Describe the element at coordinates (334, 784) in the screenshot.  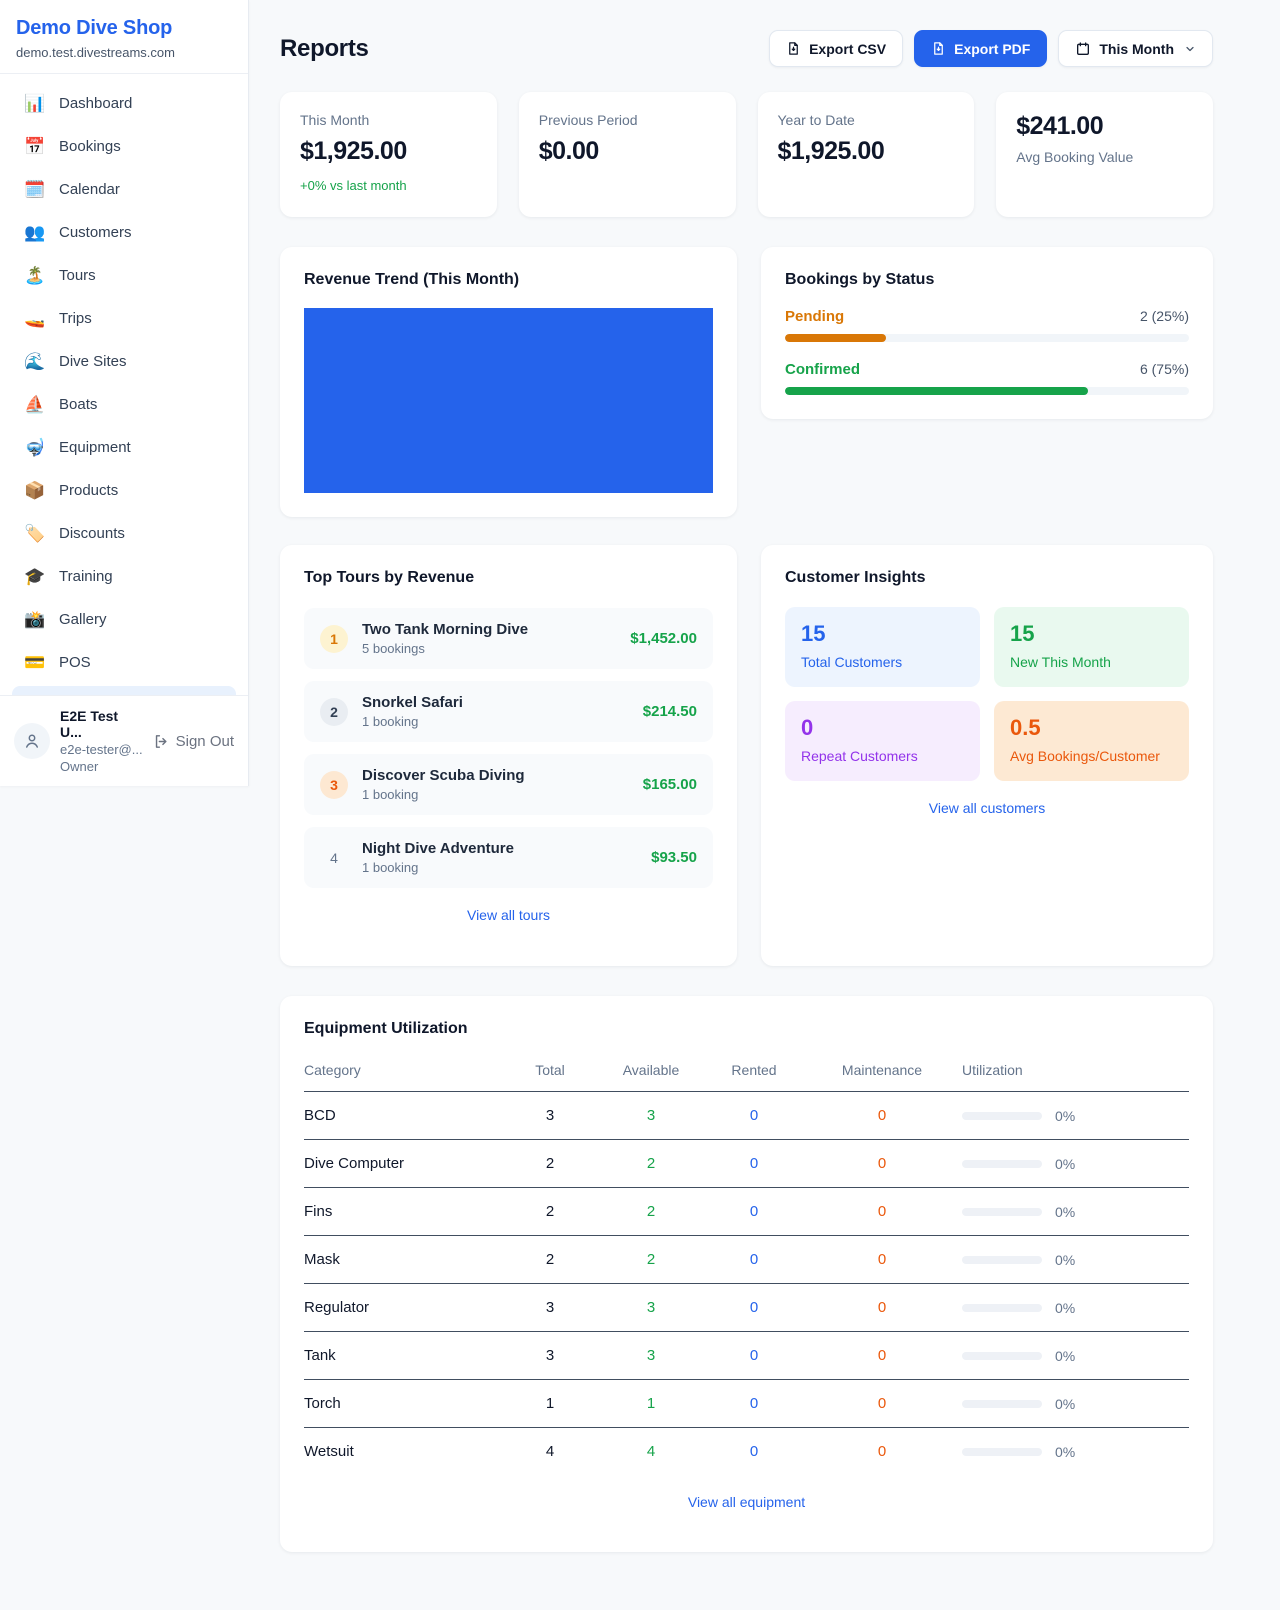
I see `rank-badge: 3` at that location.